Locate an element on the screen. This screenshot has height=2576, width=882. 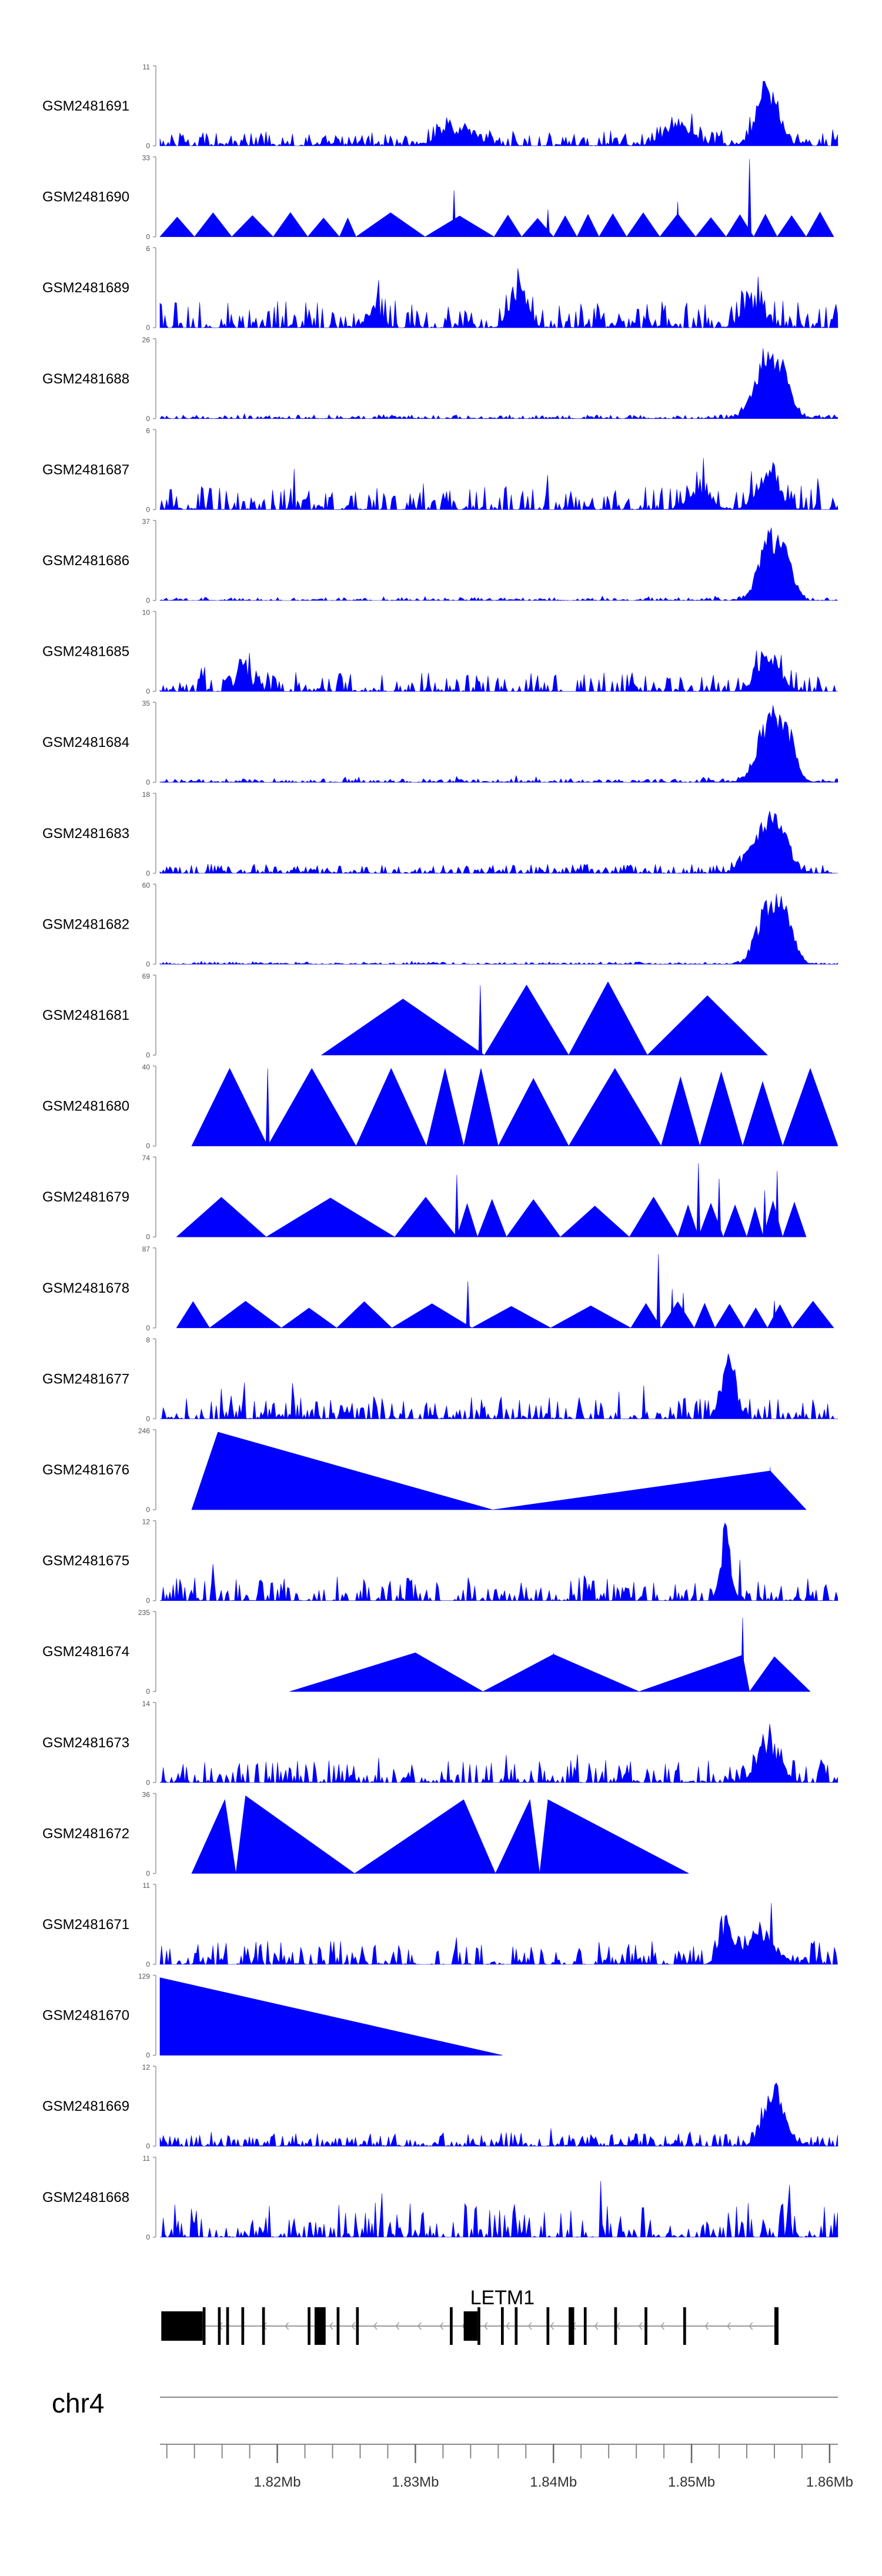
x-tick-label: 1.83Mb is located at coordinates (415, 2482).